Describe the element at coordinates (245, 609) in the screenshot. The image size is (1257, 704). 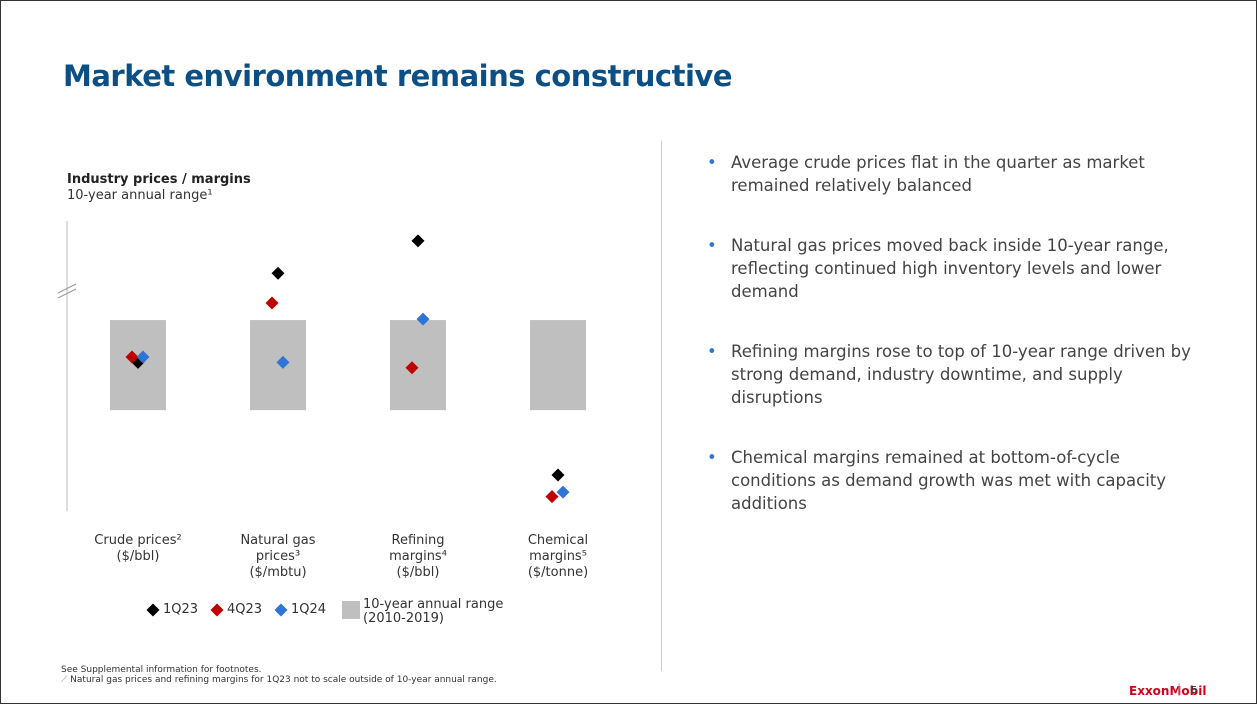
I see `legend-label: 4Q23` at that location.